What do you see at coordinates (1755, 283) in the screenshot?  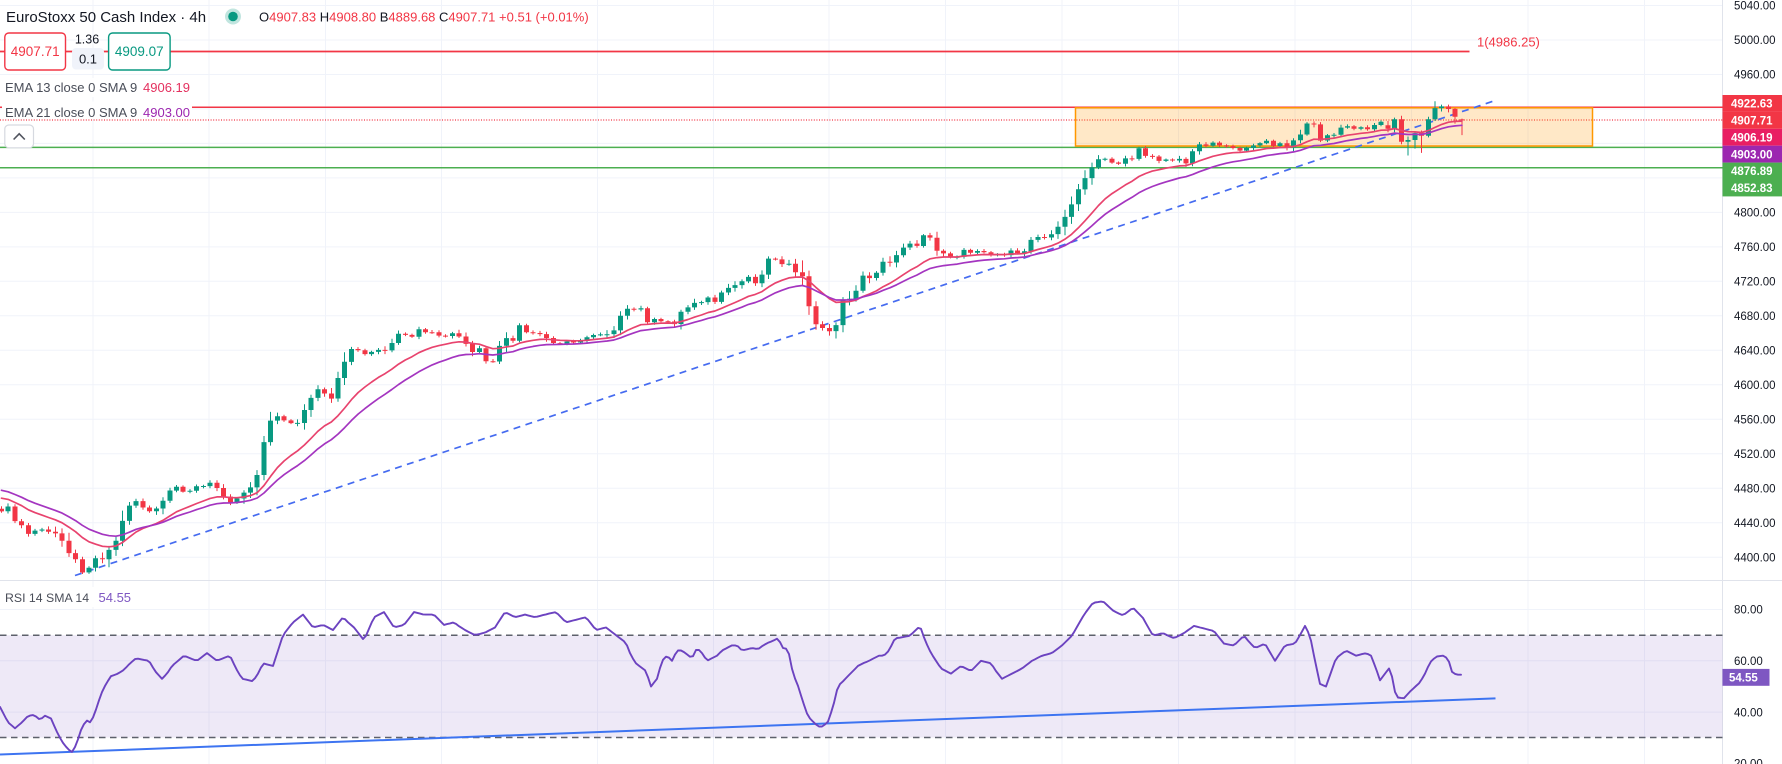 I see `svg-text: 4720.00` at bounding box center [1755, 283].